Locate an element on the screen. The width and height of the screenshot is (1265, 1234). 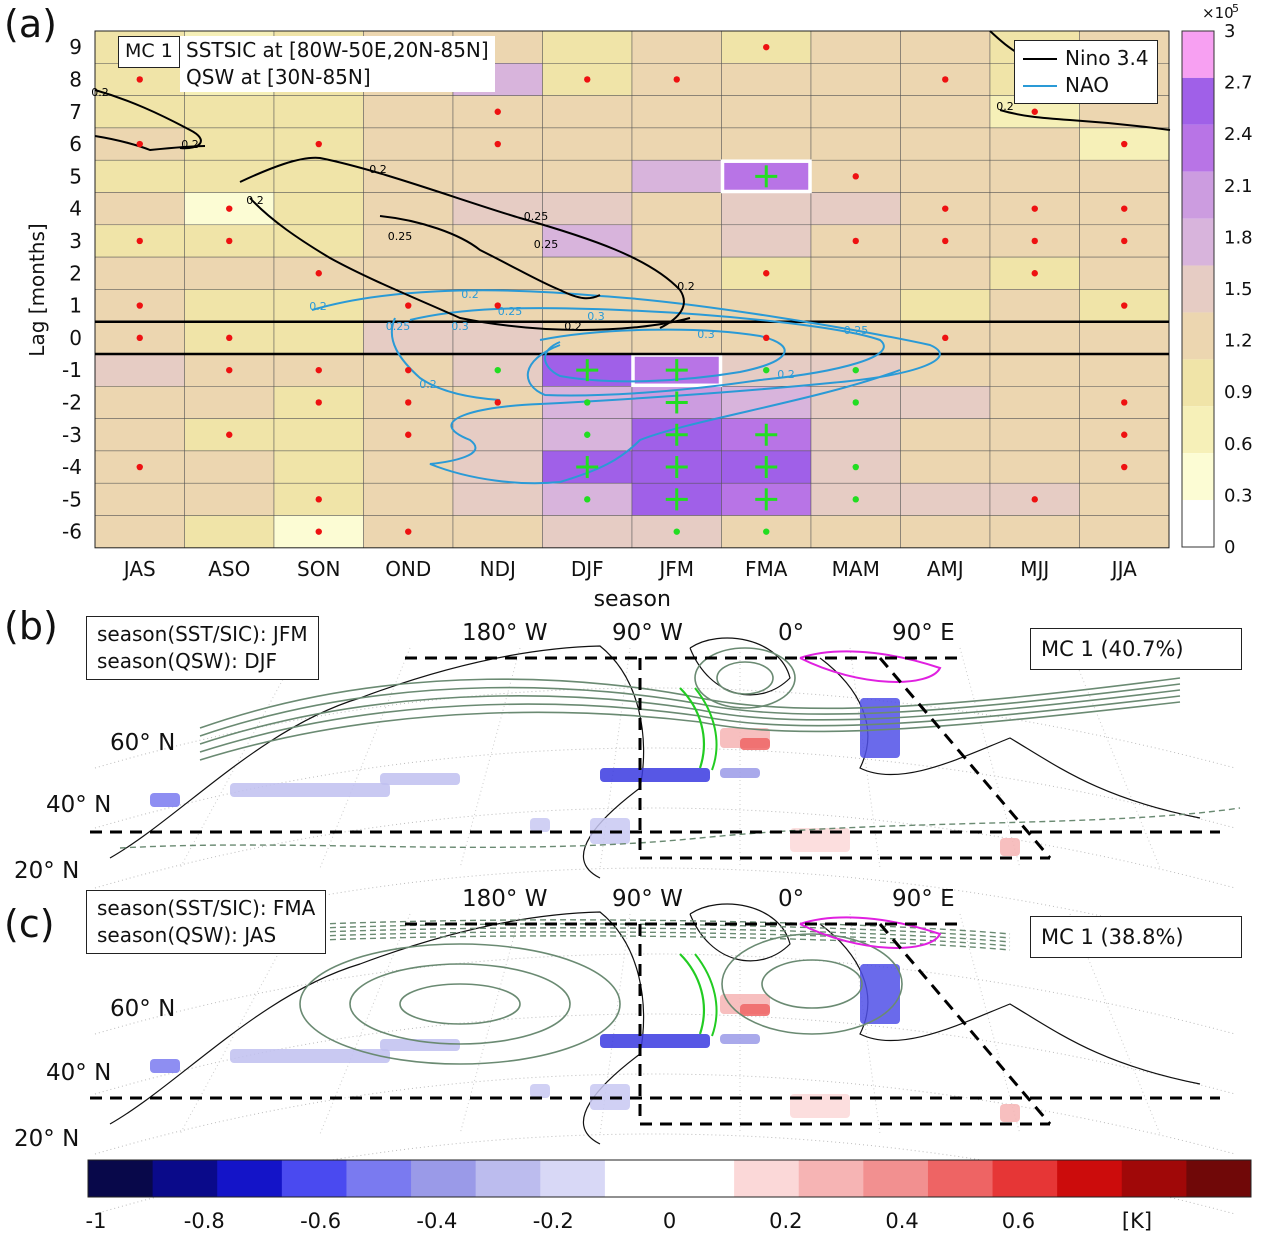
y-tick-label: 0 is located at coordinates (75, 338).